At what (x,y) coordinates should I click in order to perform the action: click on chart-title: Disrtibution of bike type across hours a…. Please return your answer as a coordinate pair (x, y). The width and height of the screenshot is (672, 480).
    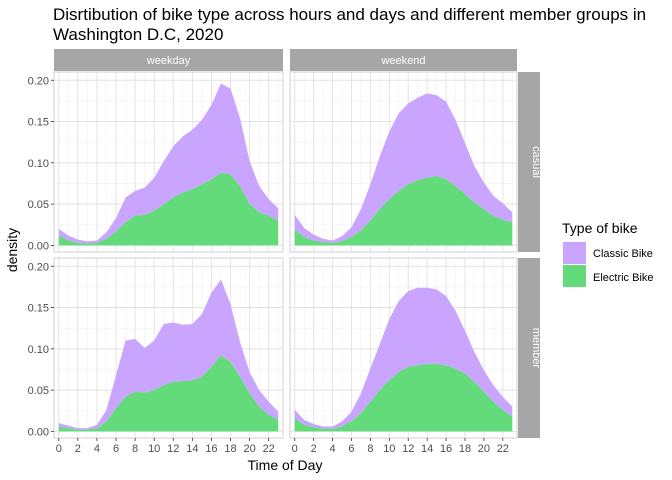
    Looking at the image, I should click on (350, 24).